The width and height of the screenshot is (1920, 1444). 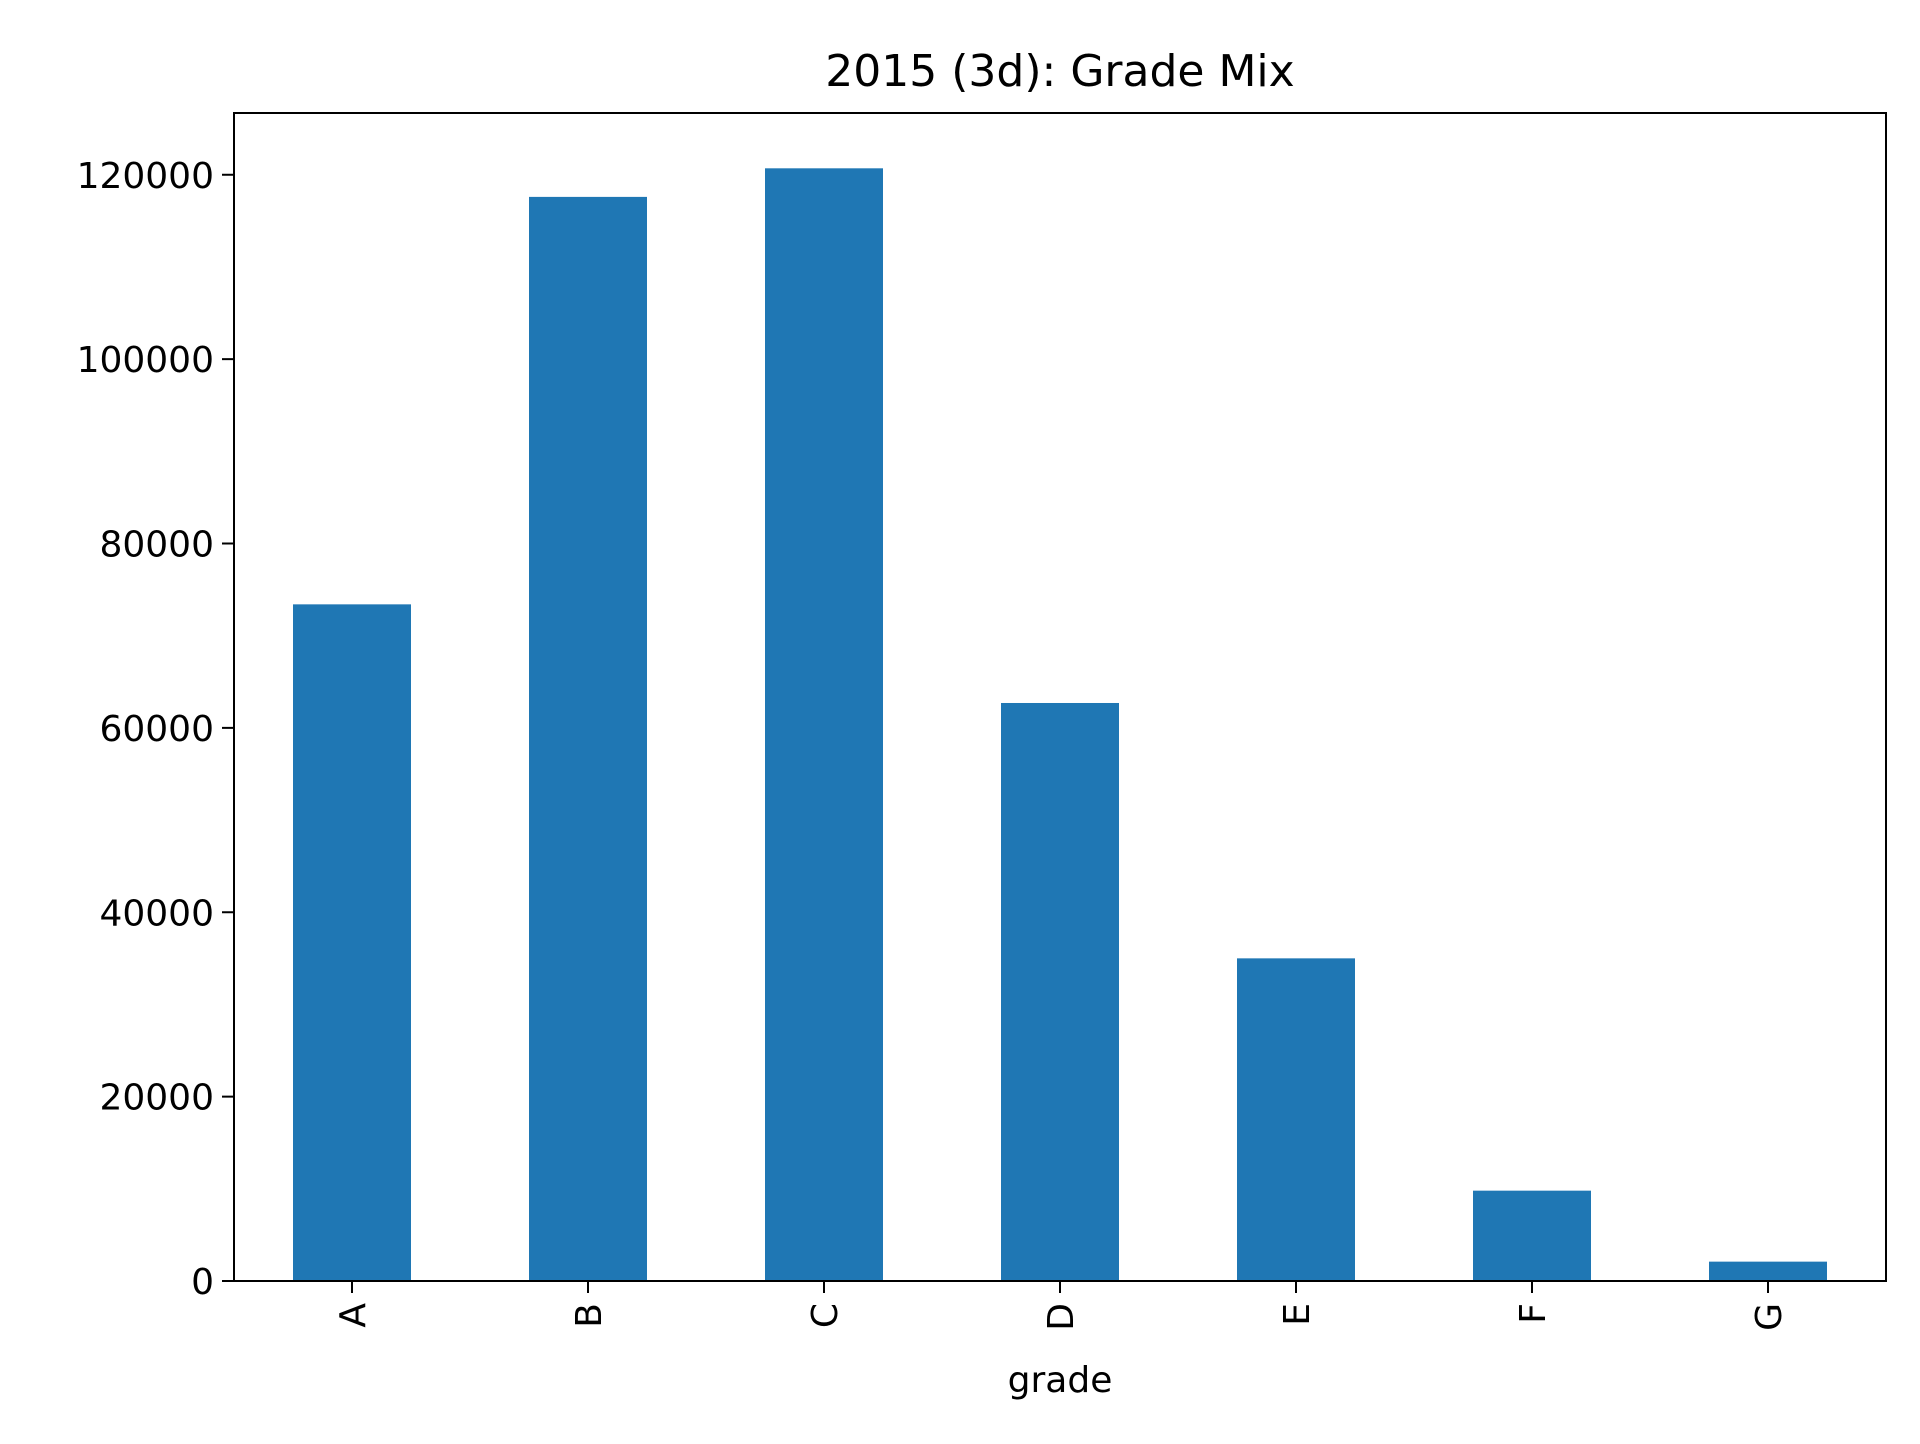 I want to click on x-tick-label: F, so click(x=1533, y=1313).